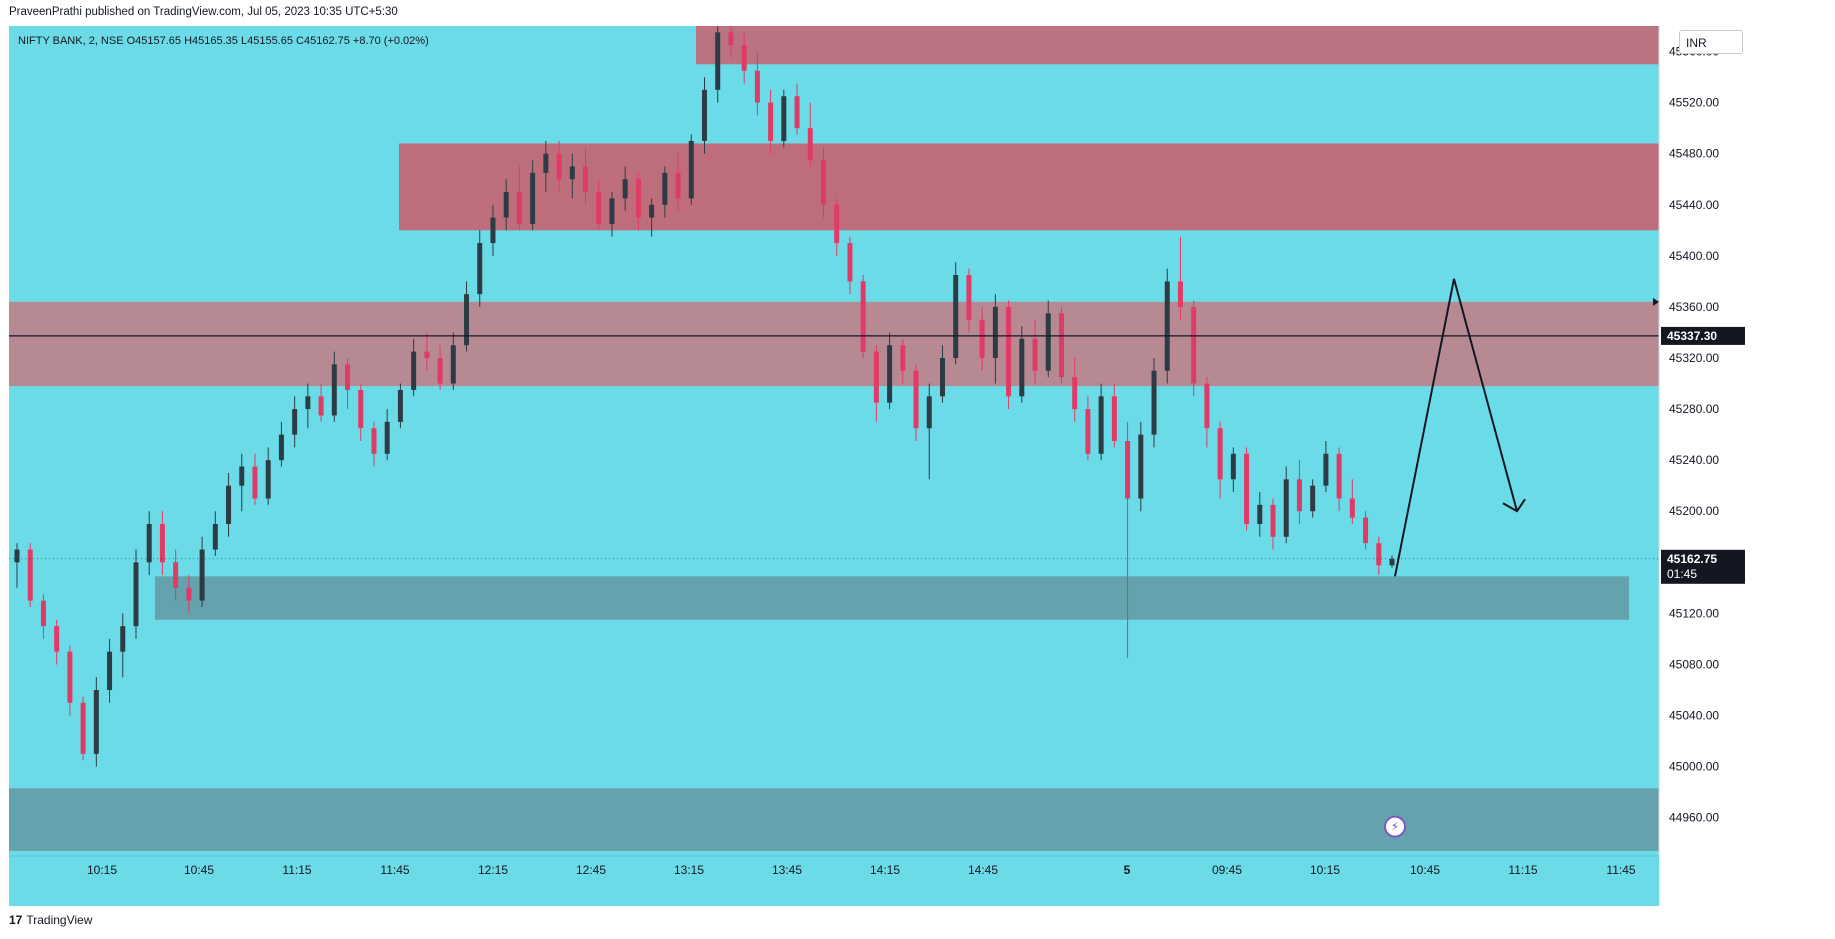 The height and width of the screenshot is (939, 1835). Describe the element at coordinates (689, 870) in the screenshot. I see `x-tick-label: 13:15` at that location.